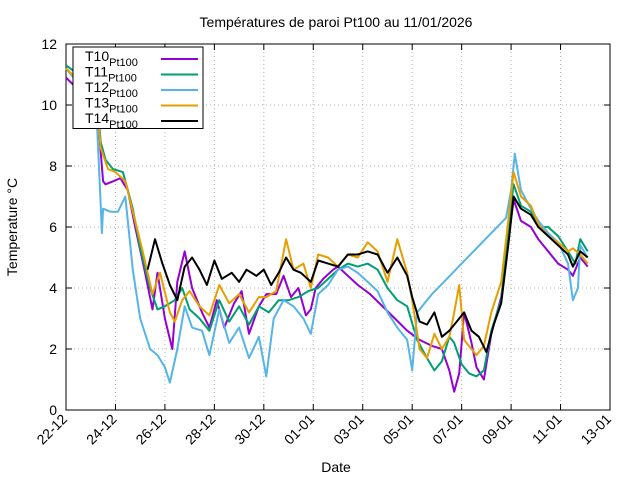 This screenshot has width=640, height=480. I want to click on legend-label-t13: T13Pt100, so click(111, 105).